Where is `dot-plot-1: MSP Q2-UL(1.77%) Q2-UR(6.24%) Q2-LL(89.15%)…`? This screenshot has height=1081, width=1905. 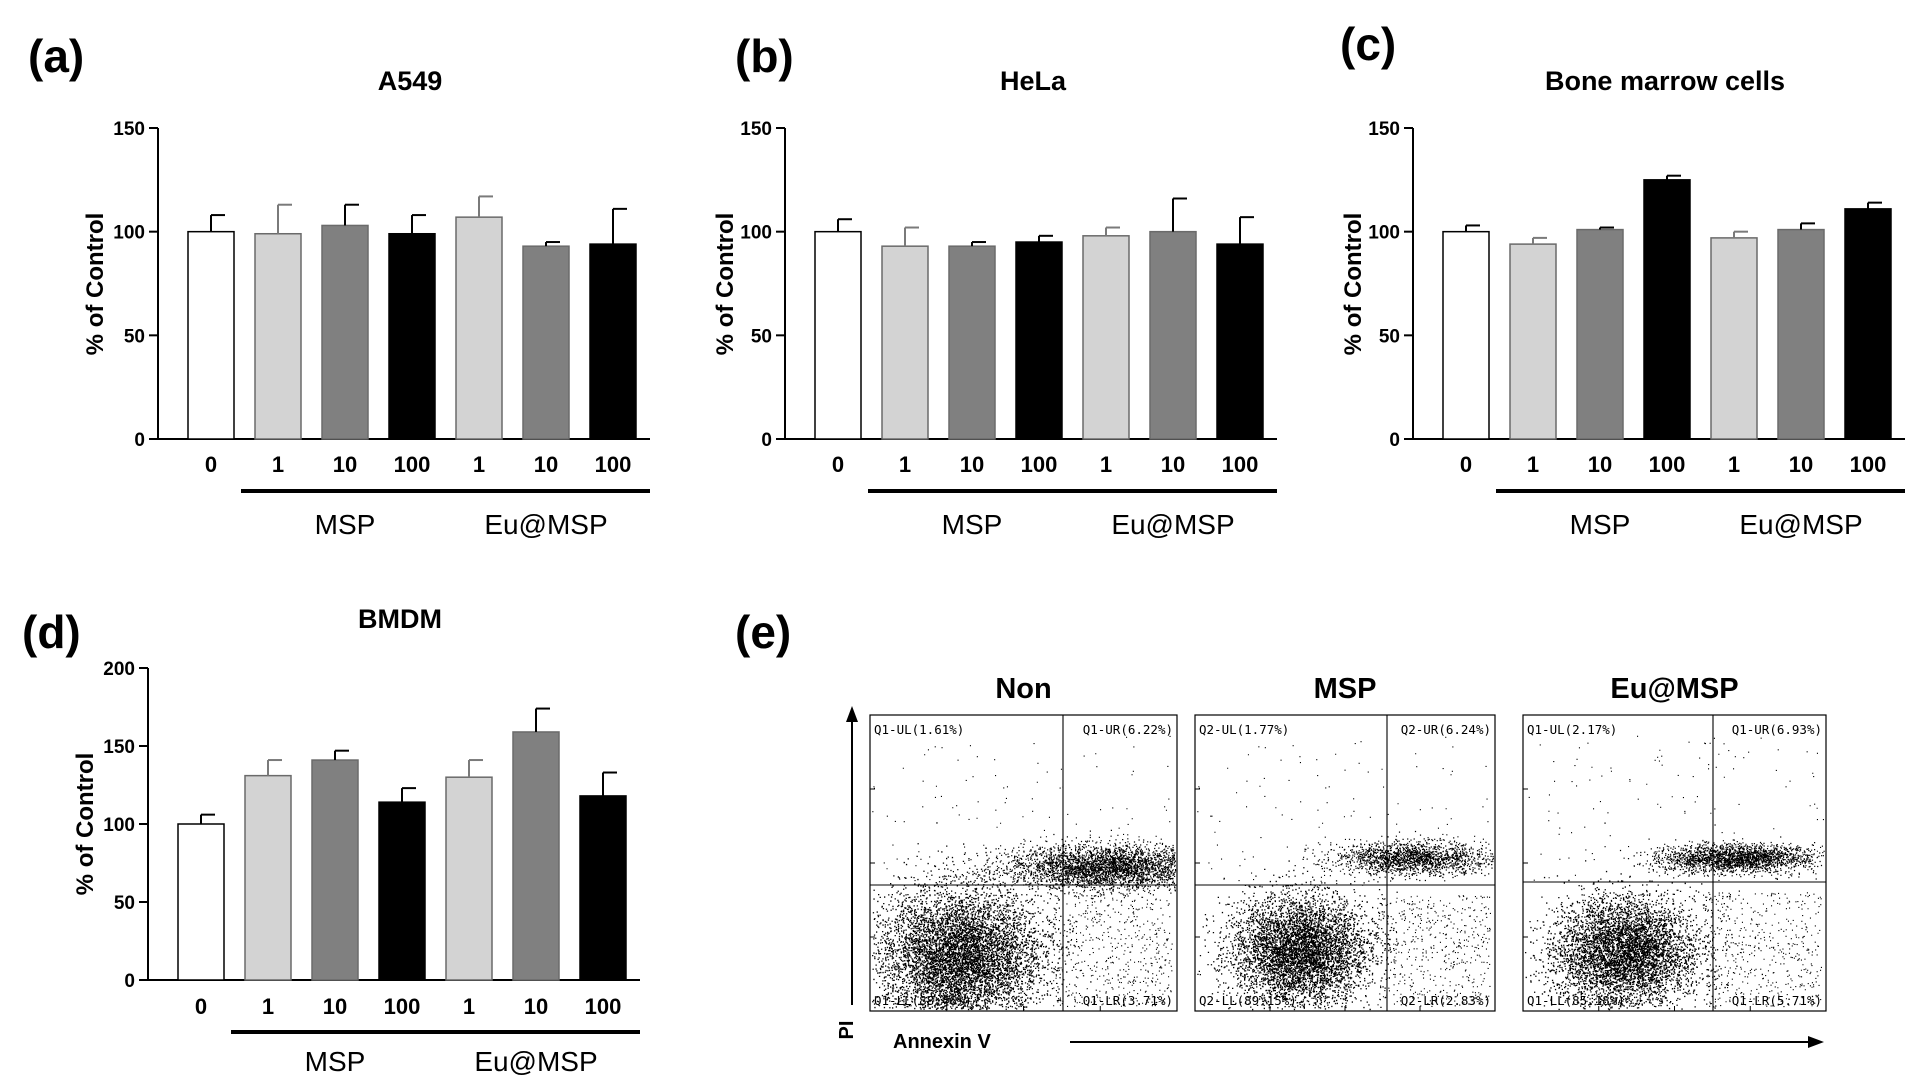
dot-plot-1: MSP Q2-UL(1.77%) Q2-UR(6.24%) Q2-LL(89.15%)… is located at coordinates (1345, 842).